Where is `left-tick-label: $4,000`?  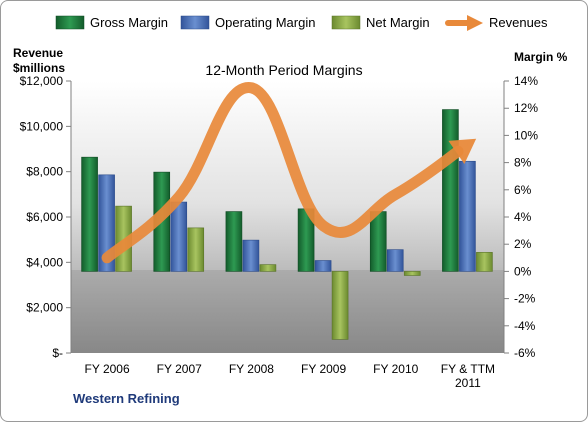 left-tick-label: $4,000 is located at coordinates (44, 262).